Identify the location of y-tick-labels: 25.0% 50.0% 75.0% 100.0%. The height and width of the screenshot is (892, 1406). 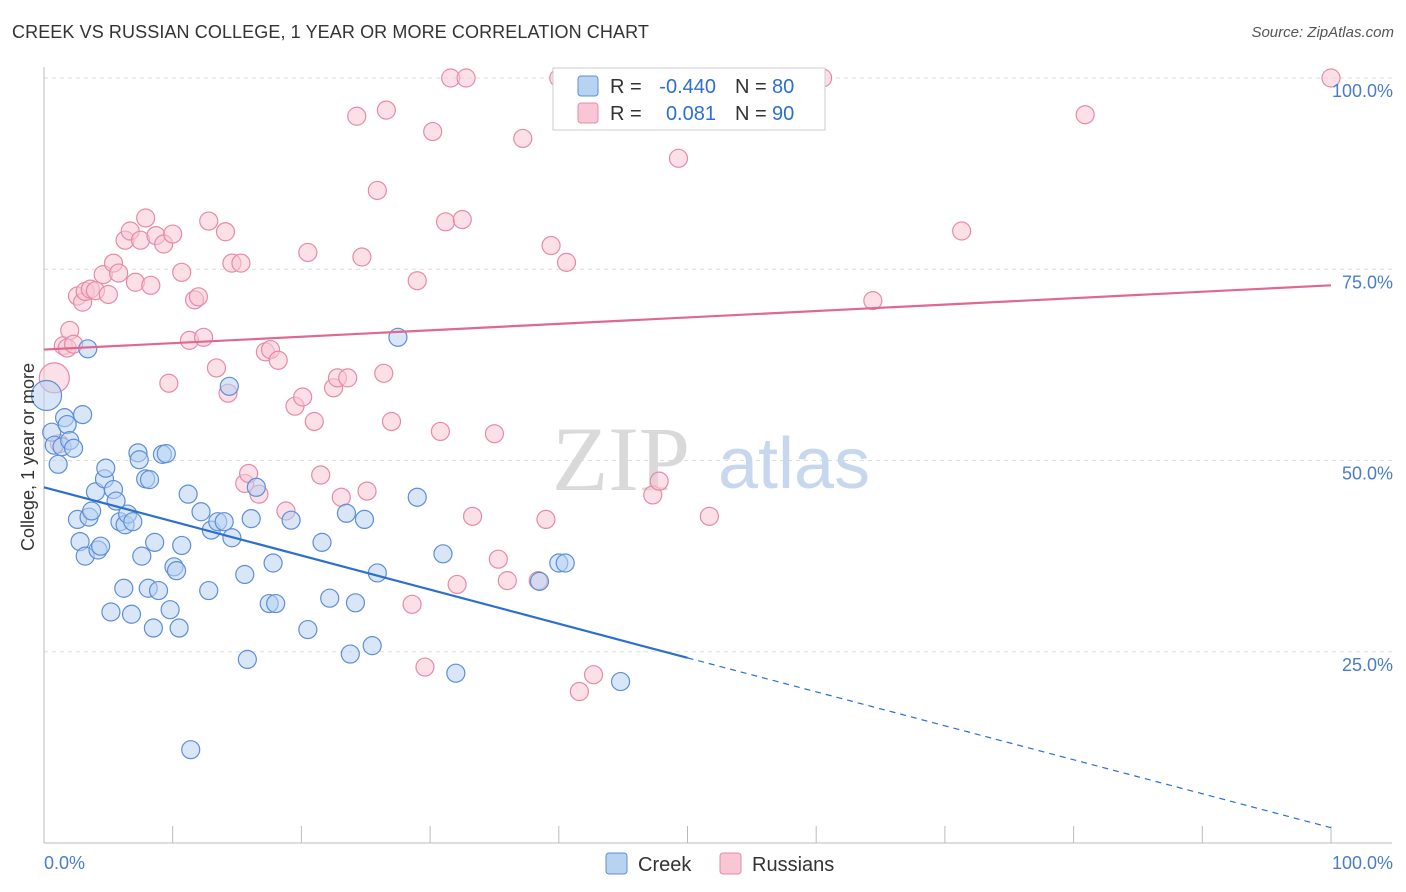
(1362, 378).